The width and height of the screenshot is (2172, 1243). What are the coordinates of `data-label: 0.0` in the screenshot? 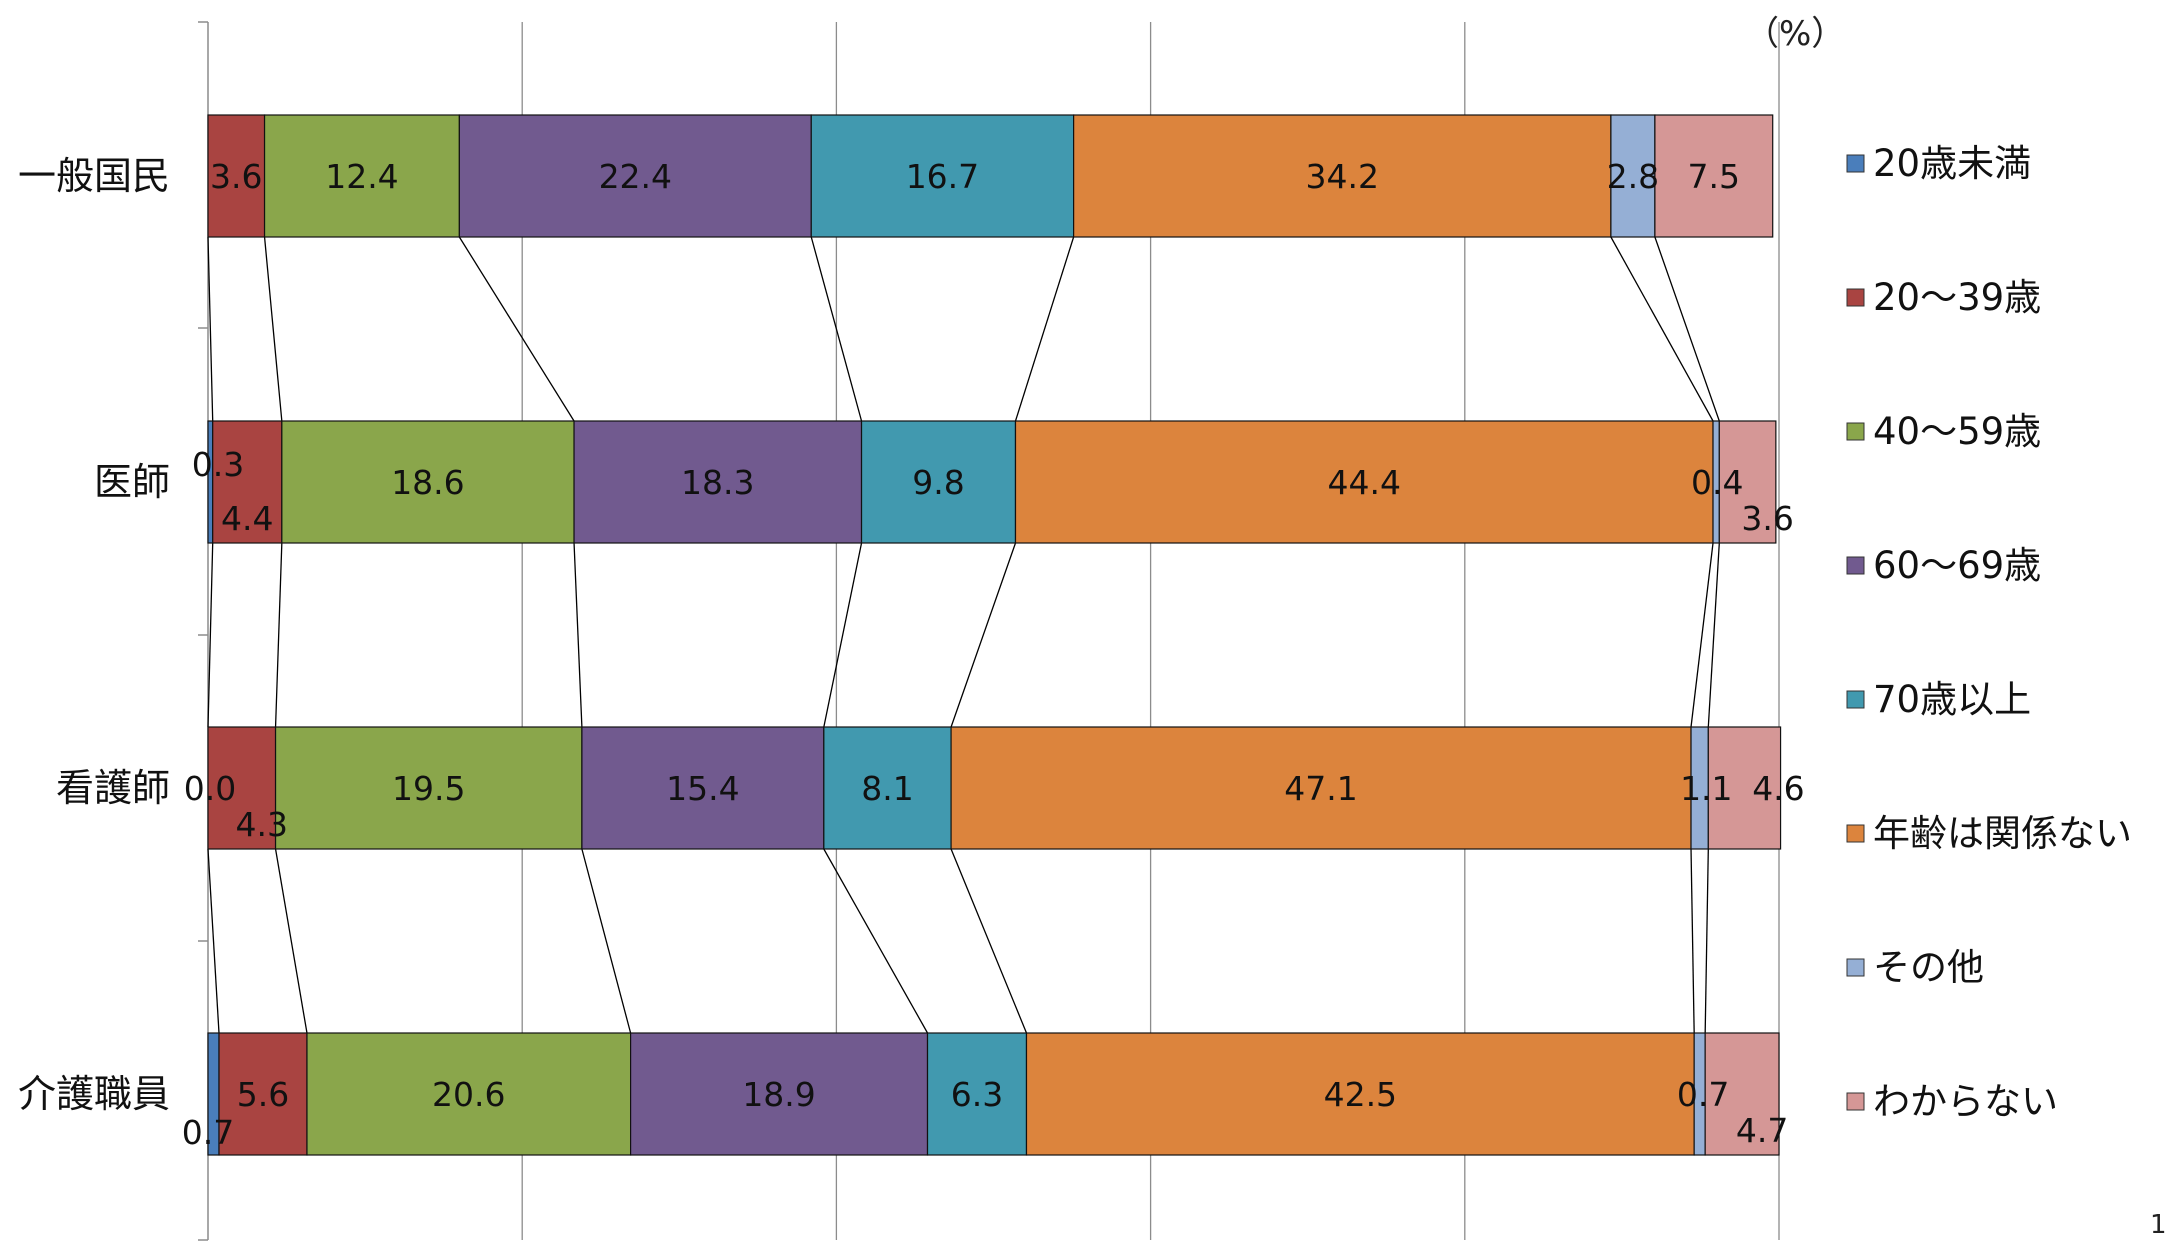 It's located at (210, 788).